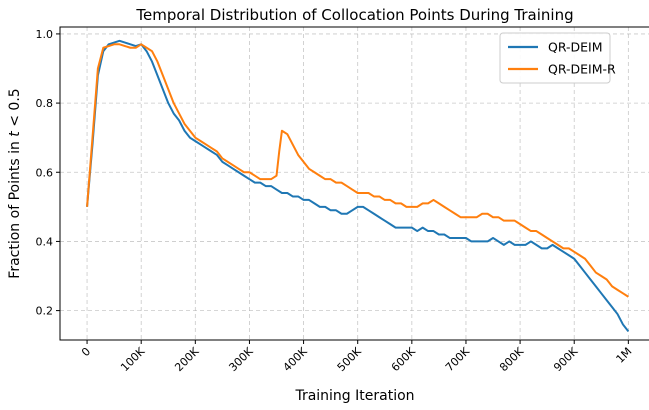  Describe the element at coordinates (86, 352) in the screenshot. I see `x-tick-label: 0` at that location.